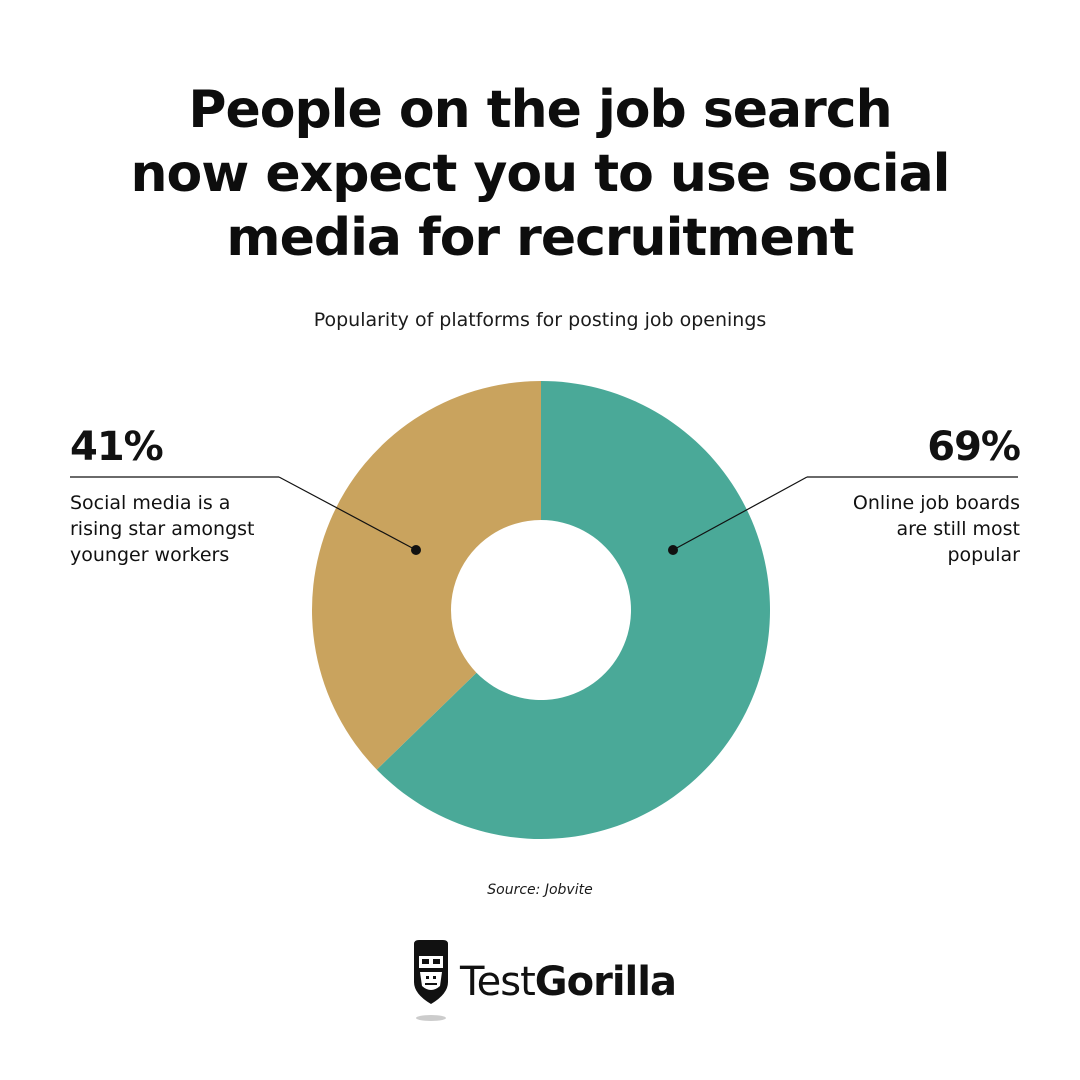 The height and width of the screenshot is (1080, 1080). I want to click on social-media-leader-line, so click(347, 513).